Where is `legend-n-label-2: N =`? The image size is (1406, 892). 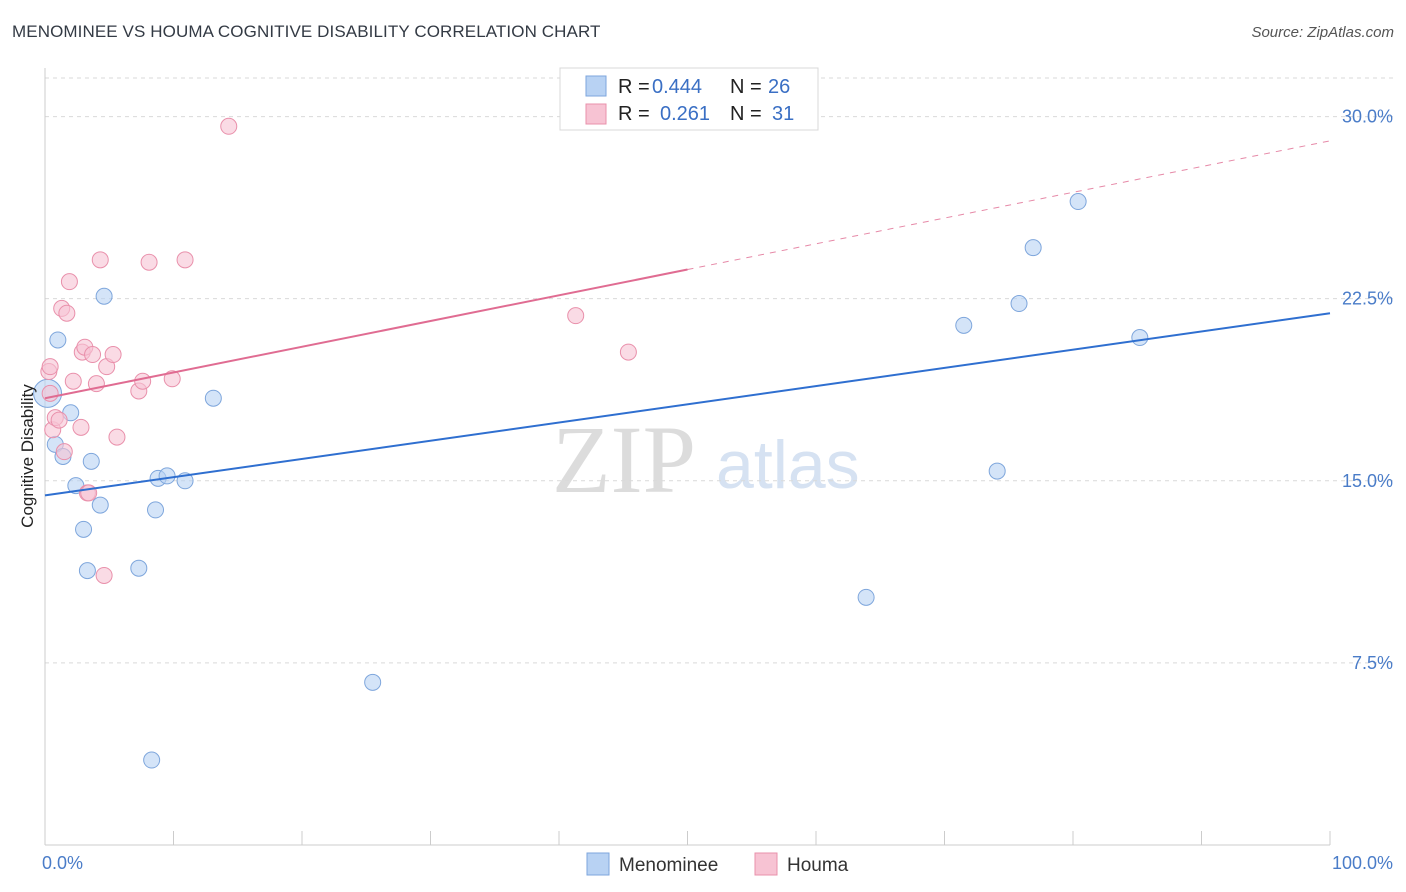
legend-n-label-2: N = is located at coordinates (746, 114).